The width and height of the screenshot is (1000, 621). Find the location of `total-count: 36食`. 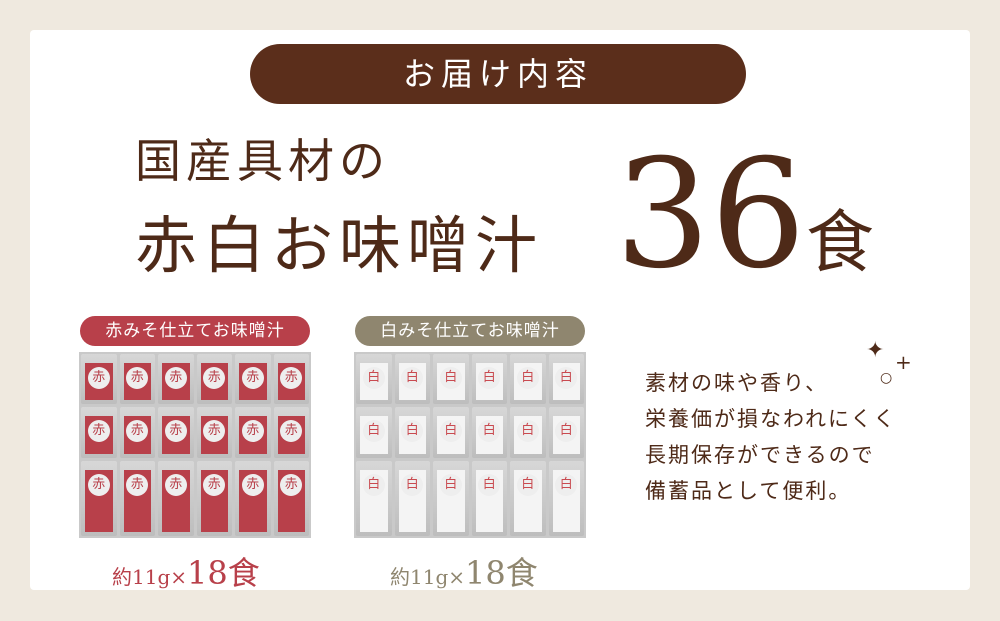

total-count: 36食 is located at coordinates (744, 215).